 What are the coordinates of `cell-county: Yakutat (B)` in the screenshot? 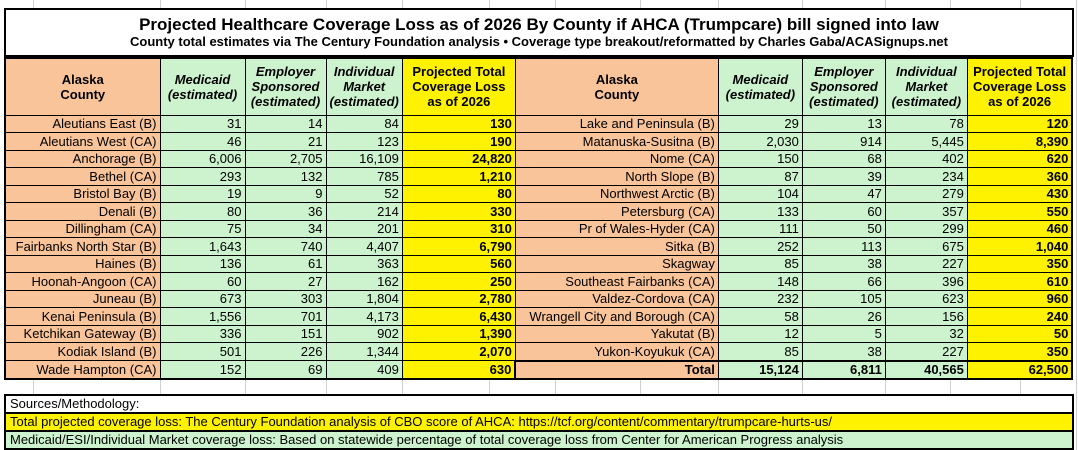 It's located at (616, 333).